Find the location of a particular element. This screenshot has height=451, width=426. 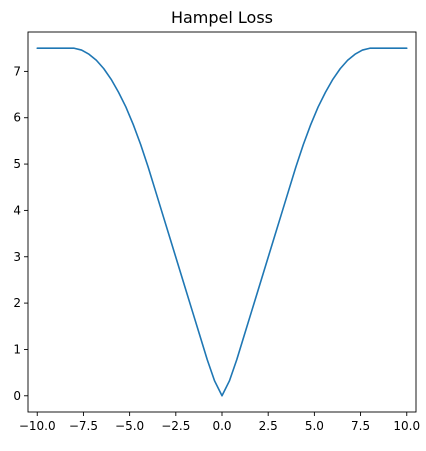

y-tick-label: 7 is located at coordinates (17, 71).